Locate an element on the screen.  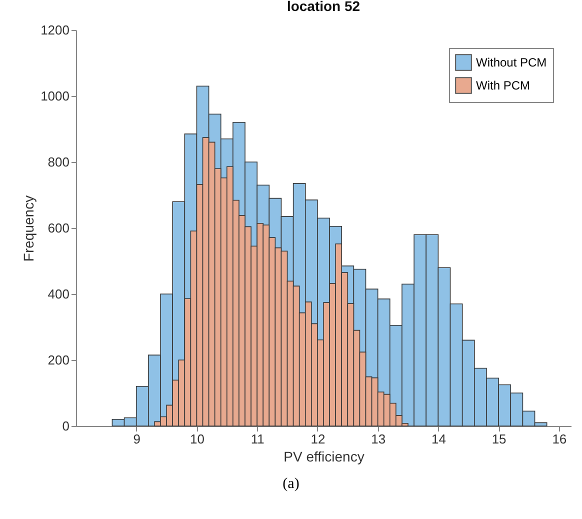
y-tick-label: 400 is located at coordinates (59, 294).